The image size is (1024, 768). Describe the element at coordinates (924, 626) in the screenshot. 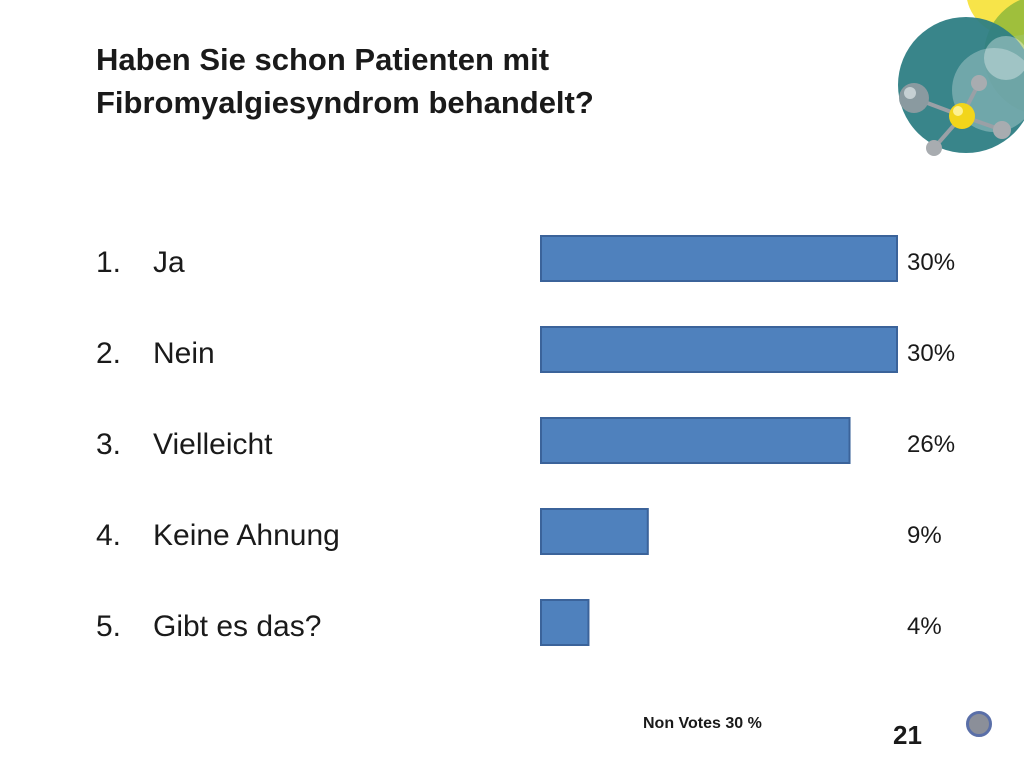

I see `value-label-5: 4%` at that location.